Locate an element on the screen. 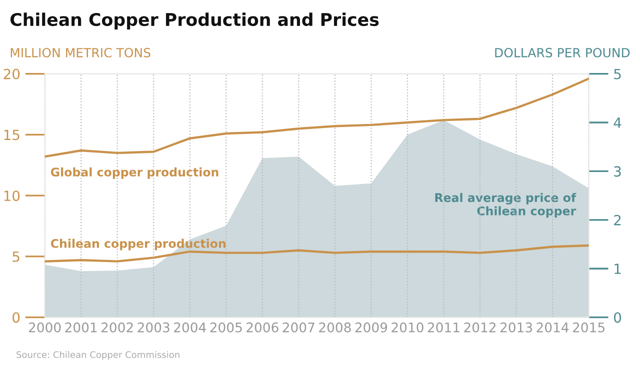 This screenshot has width=640, height=369. x-tick-label: 2012 is located at coordinates (480, 327).